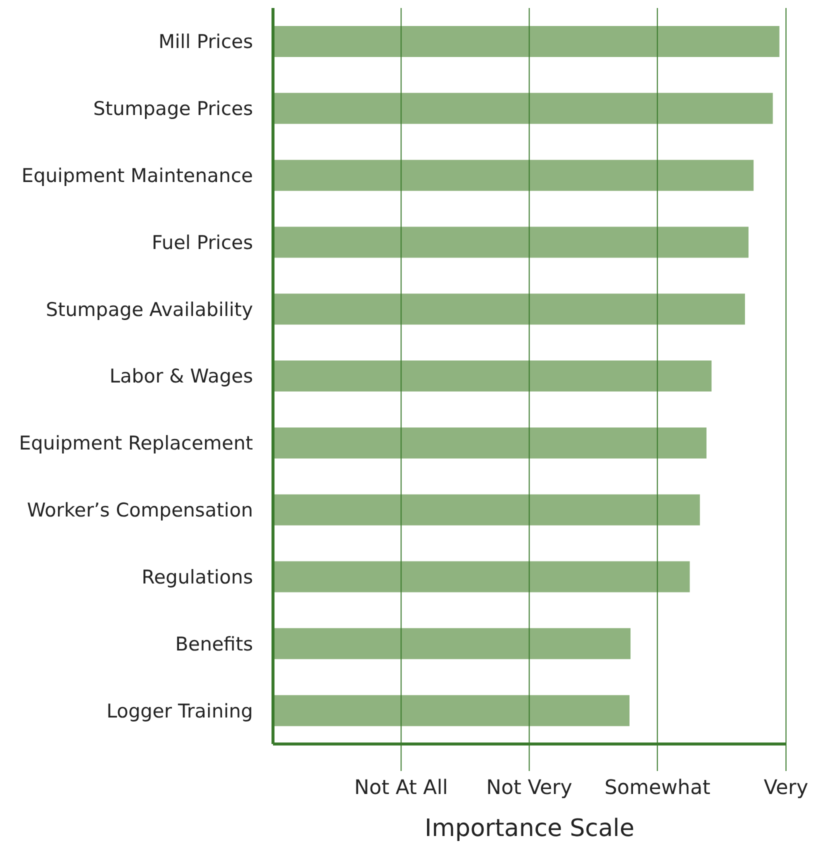 The height and width of the screenshot is (854, 816). Describe the element at coordinates (202, 243) in the screenshot. I see `y-tick-label: Fuel Prices` at that location.